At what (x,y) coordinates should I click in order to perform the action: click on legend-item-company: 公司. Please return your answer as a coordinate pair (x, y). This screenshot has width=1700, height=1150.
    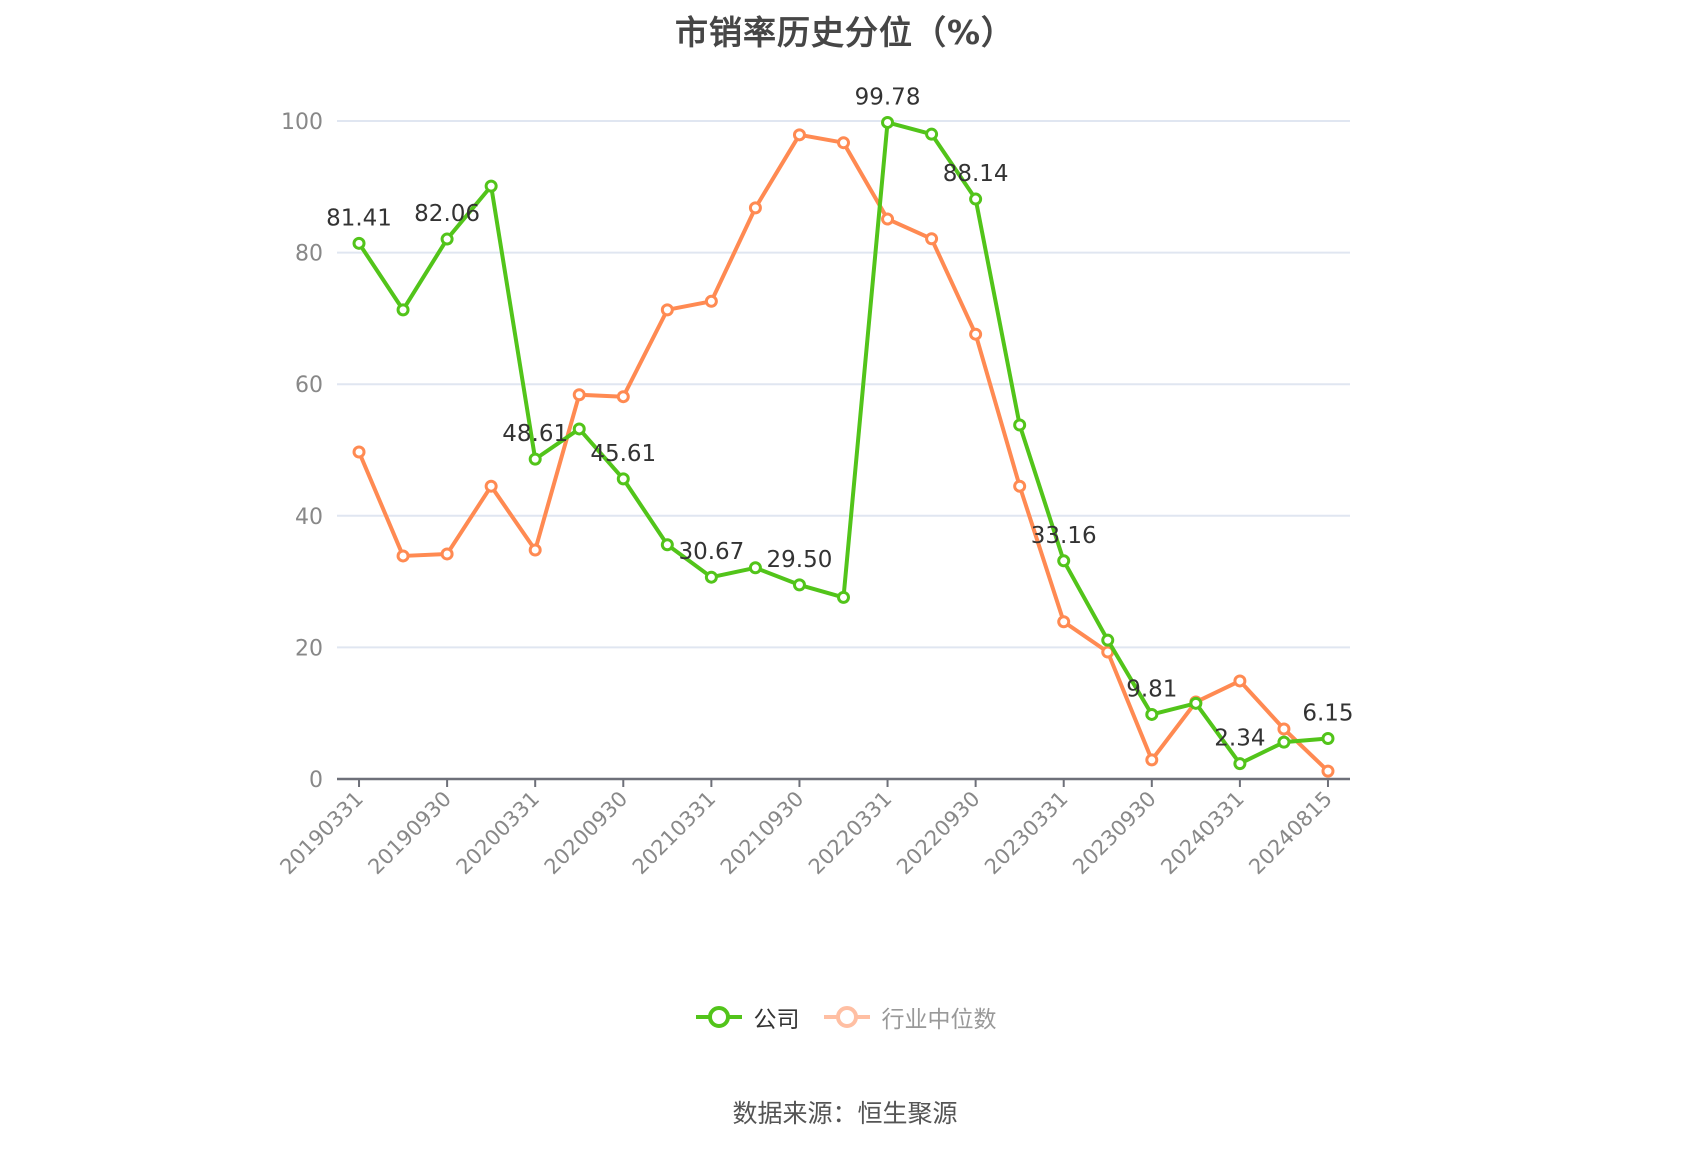
    Looking at the image, I should click on (747, 1017).